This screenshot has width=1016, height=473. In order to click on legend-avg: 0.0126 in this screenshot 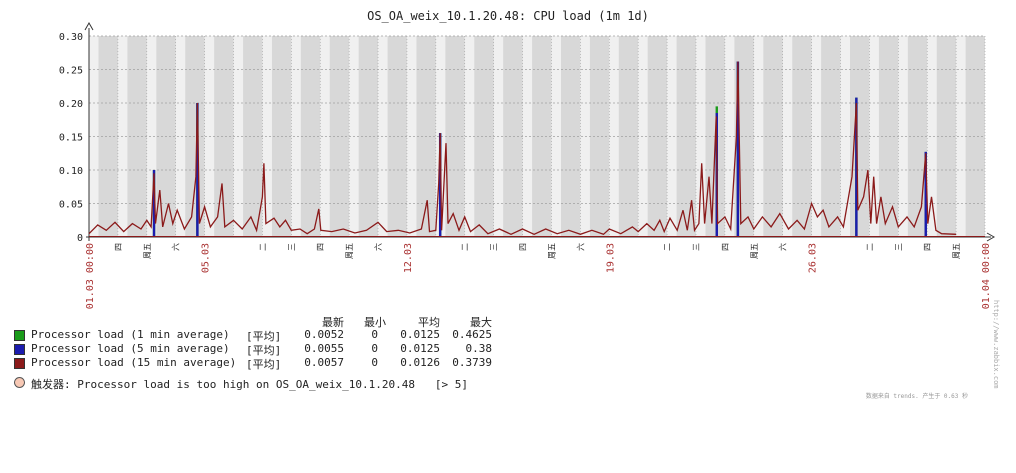, I will do `click(420, 362)`.